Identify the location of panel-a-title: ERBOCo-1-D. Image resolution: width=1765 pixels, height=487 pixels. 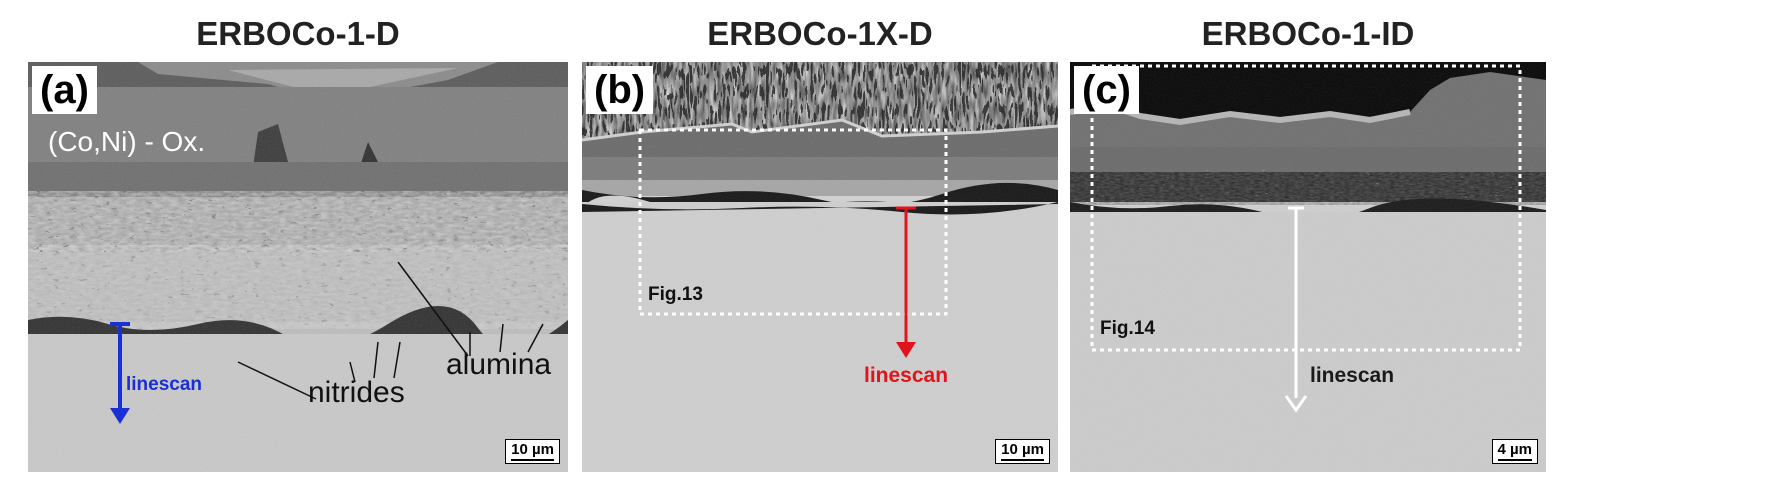
(298, 33).